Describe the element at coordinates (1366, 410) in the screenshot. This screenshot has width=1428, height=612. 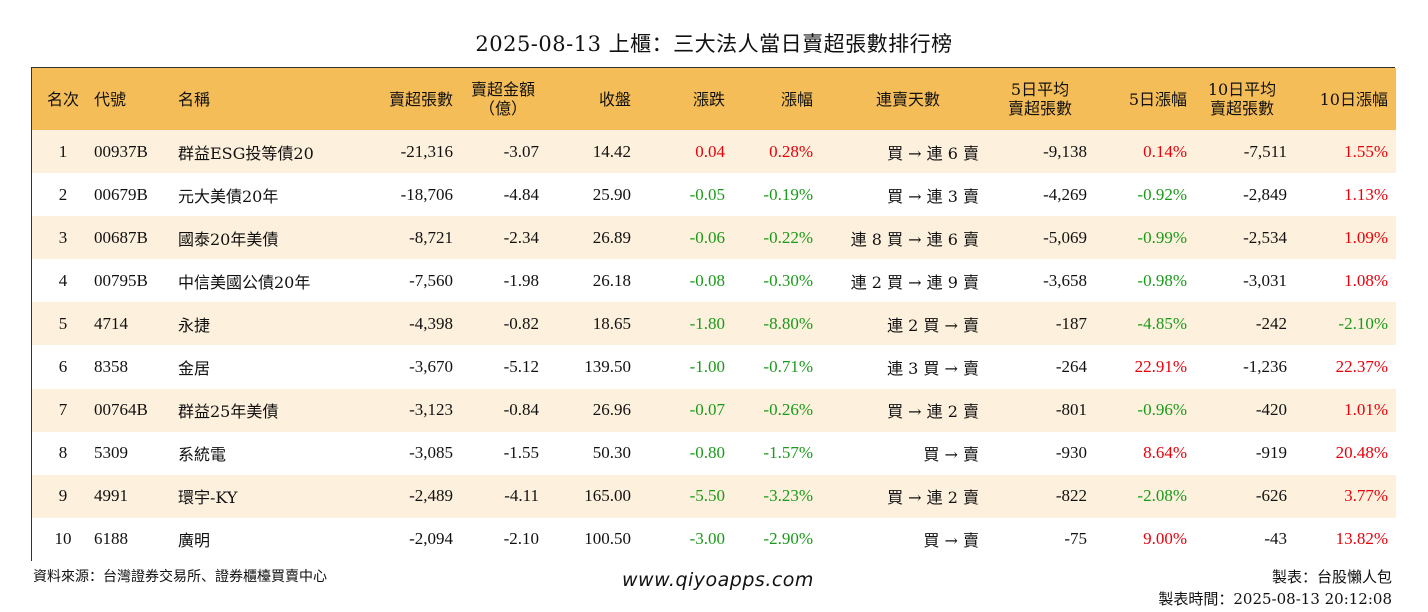
I see `cell-pct10: 1.01%` at that location.